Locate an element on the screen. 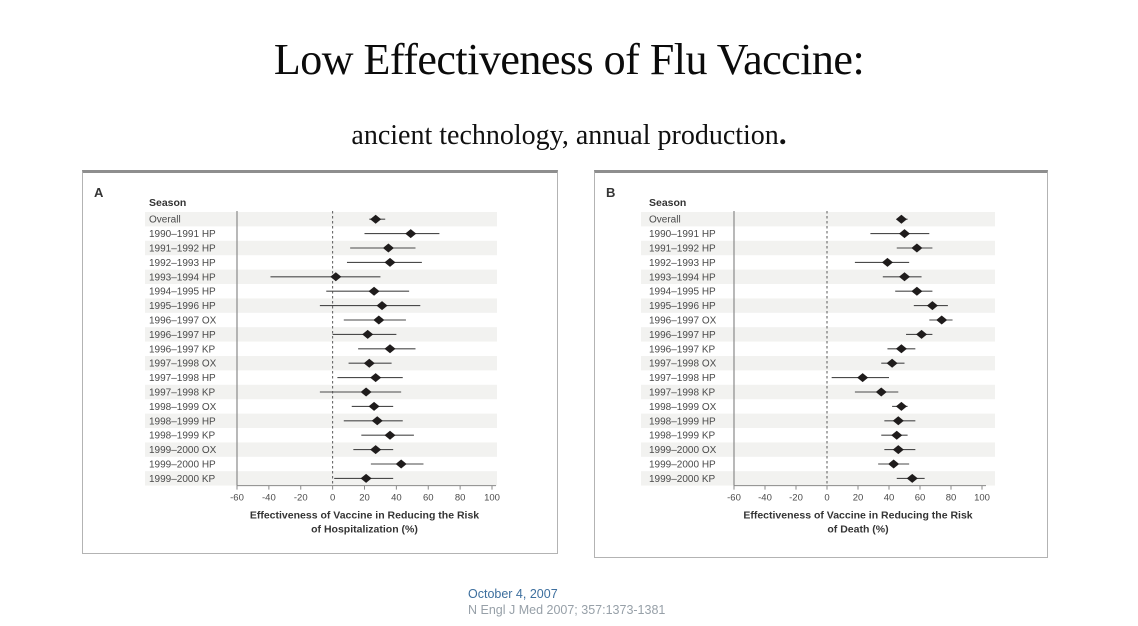 The height and width of the screenshot is (626, 1138). journal-citation: N Engl J Med 2007; 357:1373-1381 is located at coordinates (567, 610).